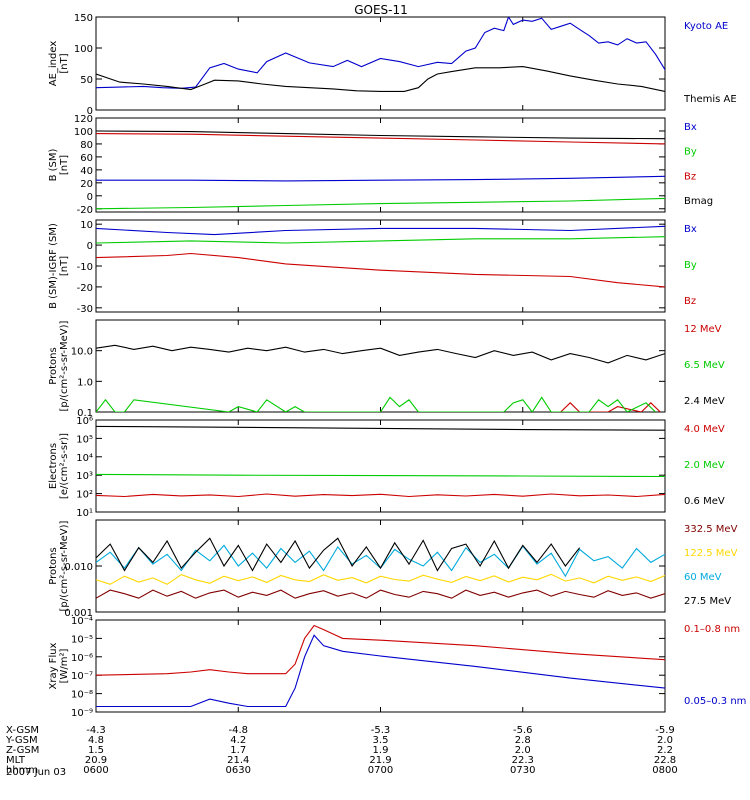 The height and width of the screenshot is (800, 750). Describe the element at coordinates (22, 750) in the screenshot. I see `x-row-label: Z-GSM` at that location.